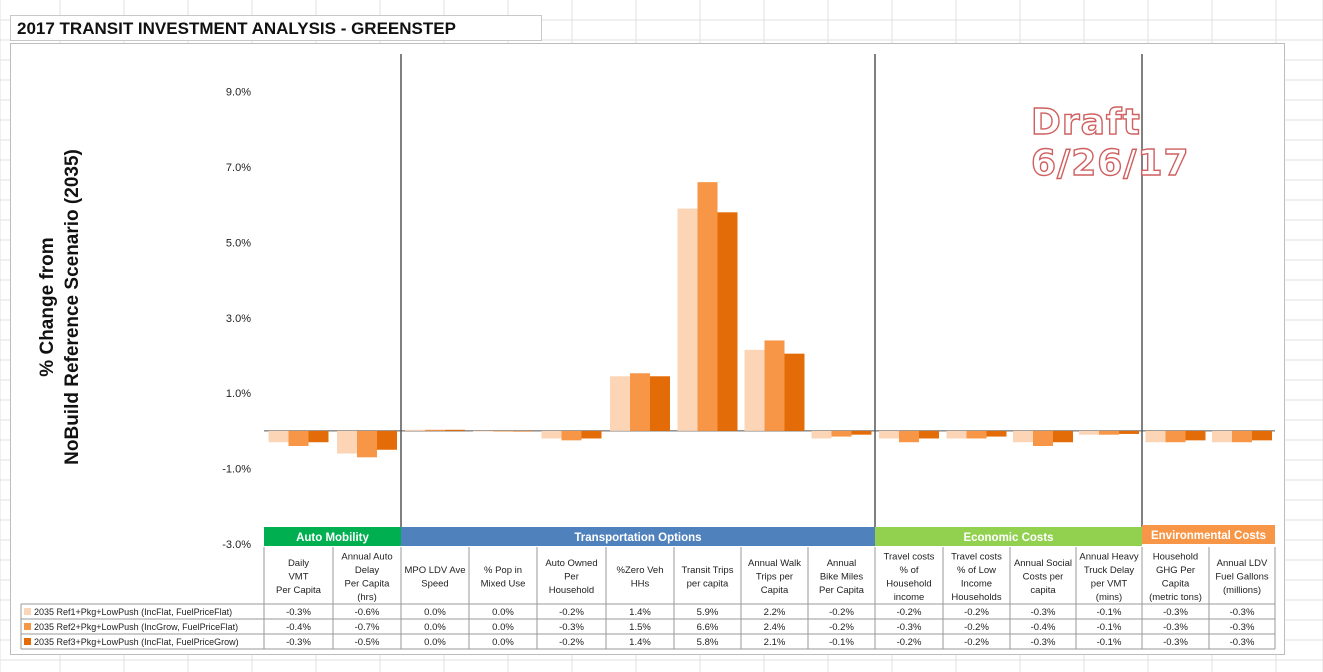  I want to click on table-value-cell: -0.5%, so click(367, 642).